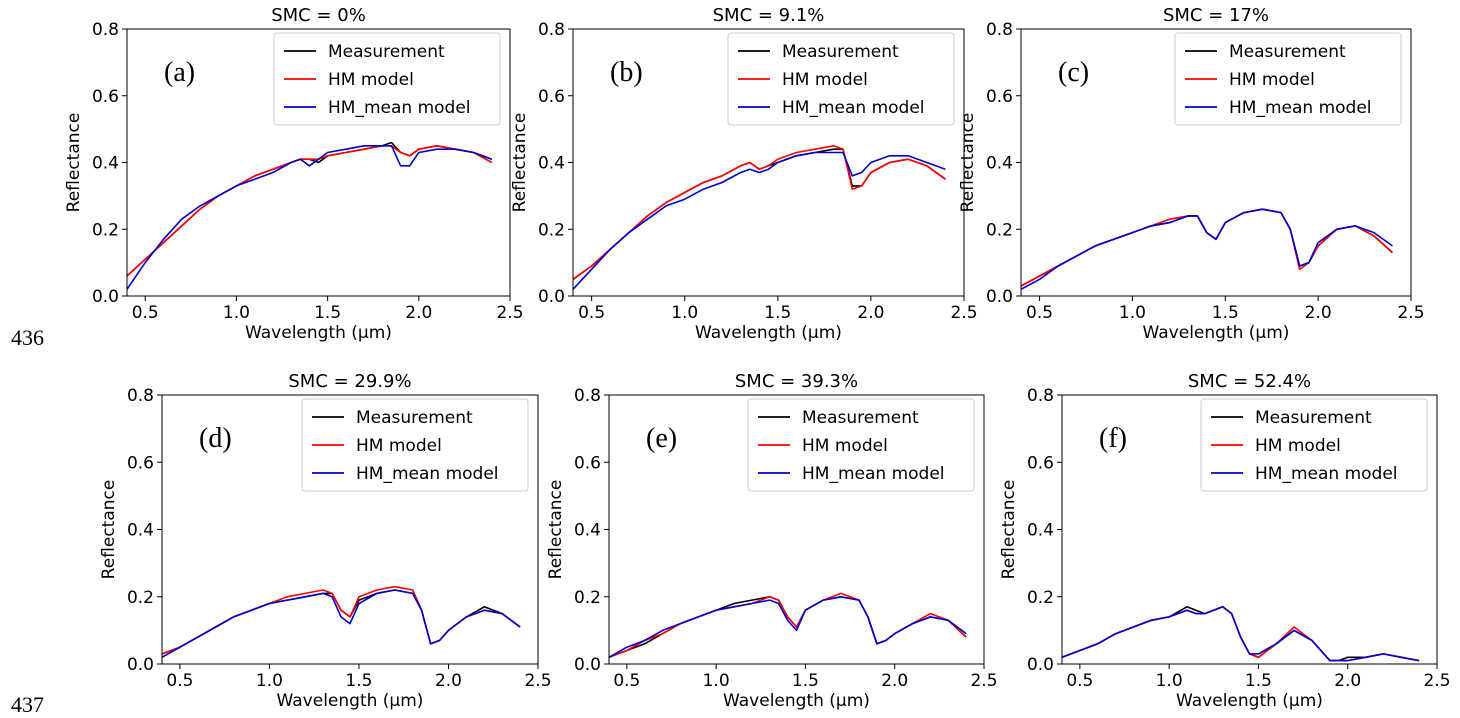 Image resolution: width=1460 pixels, height=718 pixels. What do you see at coordinates (27, 704) in the screenshot?
I see `line-number-437: 437` at bounding box center [27, 704].